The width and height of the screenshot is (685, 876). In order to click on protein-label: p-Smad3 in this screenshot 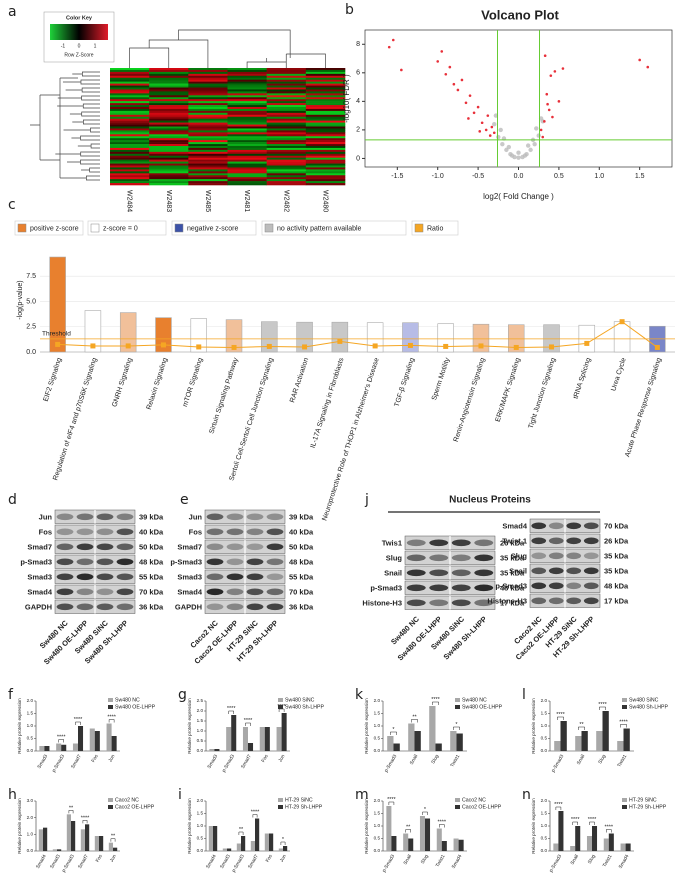, I will do `click(186, 561)`.